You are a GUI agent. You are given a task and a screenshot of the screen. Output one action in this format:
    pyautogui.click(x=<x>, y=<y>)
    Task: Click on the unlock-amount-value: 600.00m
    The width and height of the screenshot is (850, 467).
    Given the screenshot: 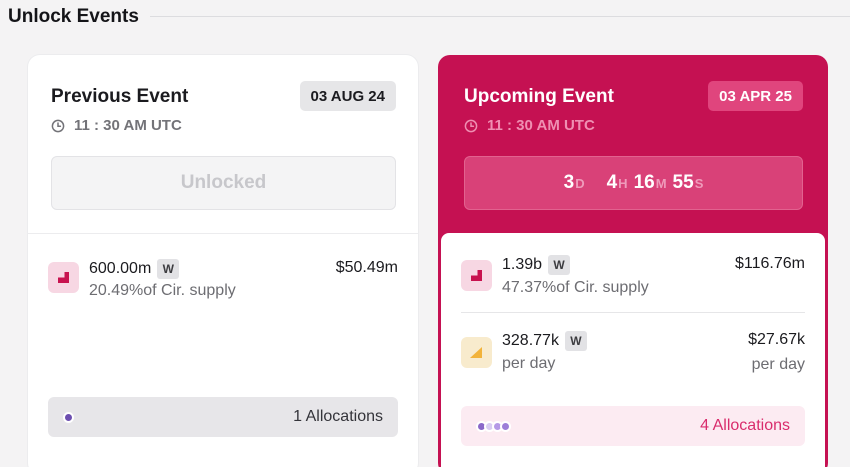 What is the action you would take?
    pyautogui.click(x=120, y=268)
    